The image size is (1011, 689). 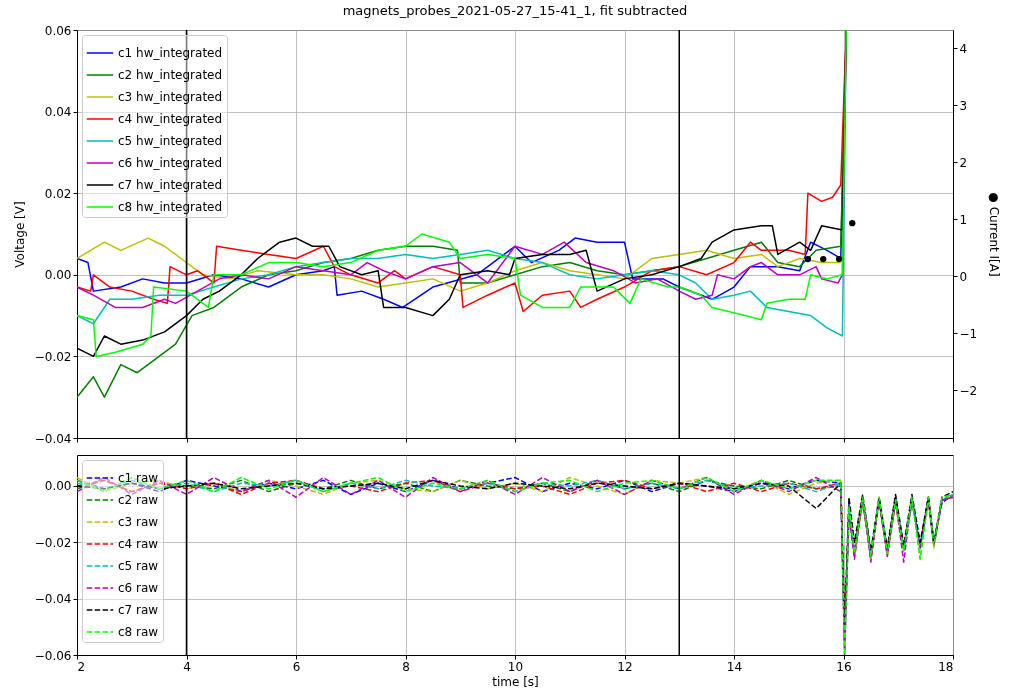 What do you see at coordinates (963, 105) in the screenshot?
I see `y2-tick-label: 3` at bounding box center [963, 105].